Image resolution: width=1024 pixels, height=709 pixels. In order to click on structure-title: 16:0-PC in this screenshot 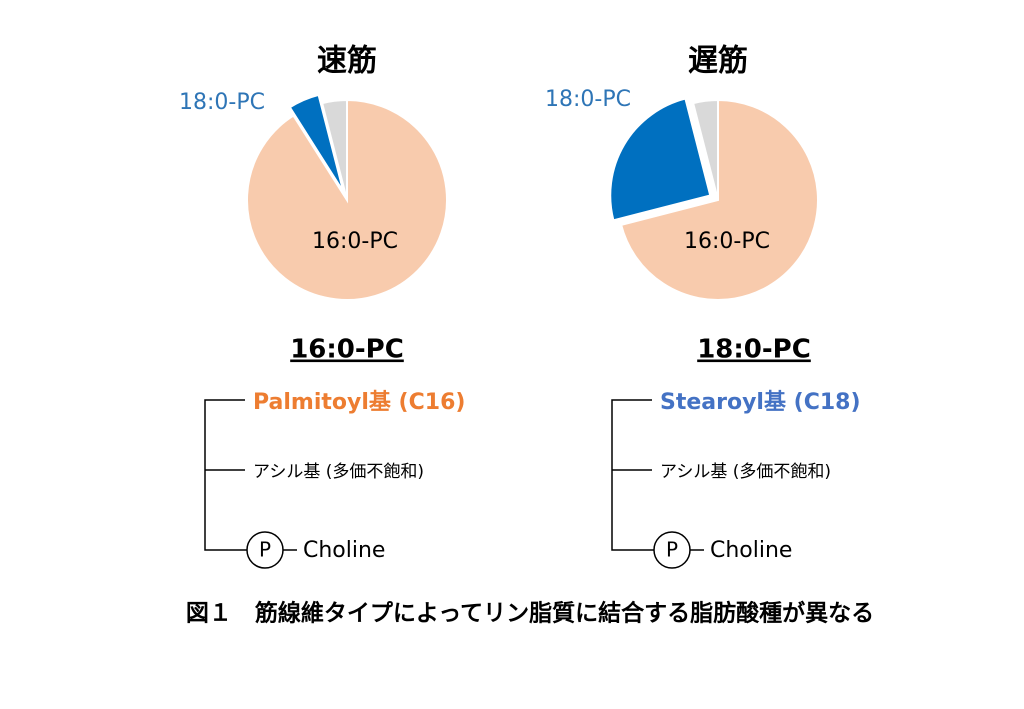, I will do `click(347, 350)`.